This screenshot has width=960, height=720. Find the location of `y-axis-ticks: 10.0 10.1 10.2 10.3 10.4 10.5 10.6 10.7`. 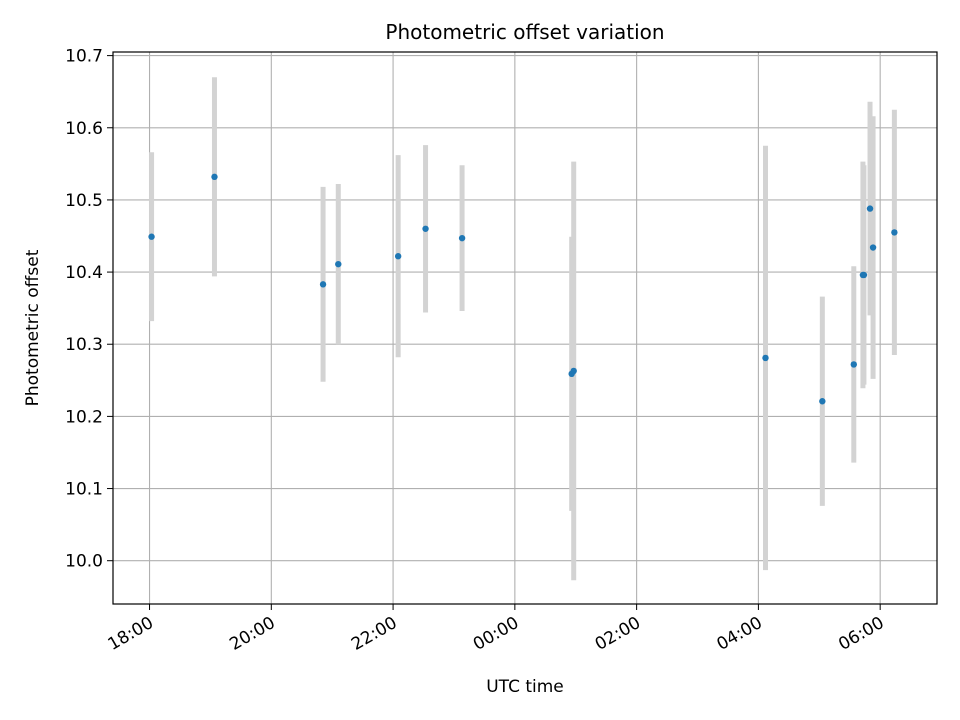

y-axis-ticks: 10.0 10.1 10.2 10.3 10.4 10.5 10.6 10.7 is located at coordinates (89, 309).